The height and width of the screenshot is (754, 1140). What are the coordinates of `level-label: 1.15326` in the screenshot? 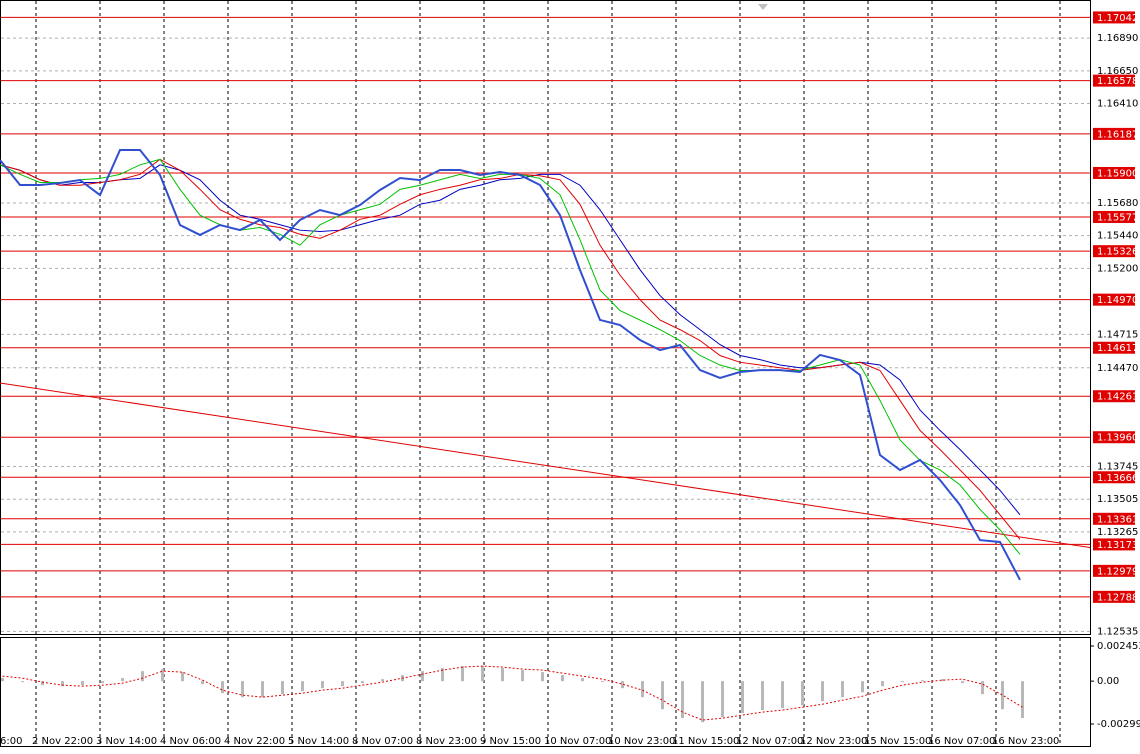 It's located at (1117, 252).